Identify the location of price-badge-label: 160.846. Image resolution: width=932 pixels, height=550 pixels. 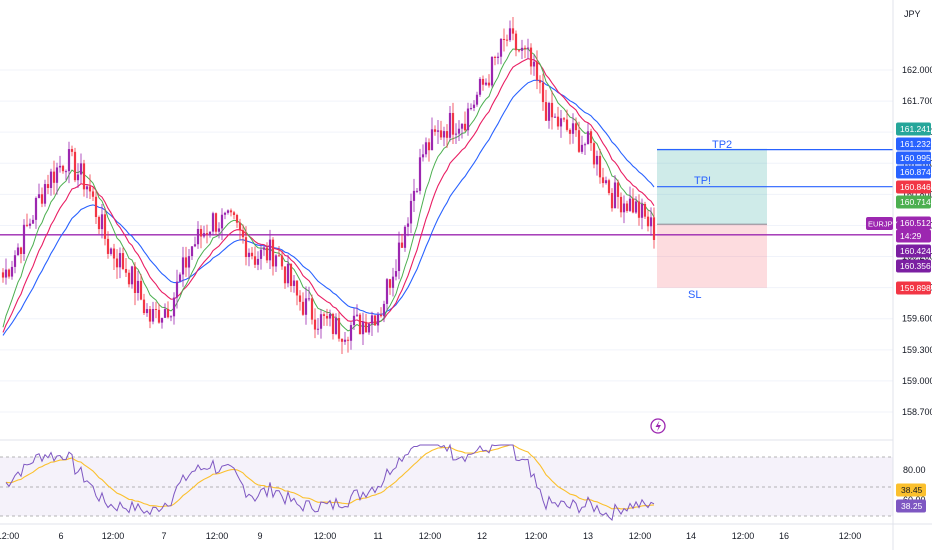
(915, 187).